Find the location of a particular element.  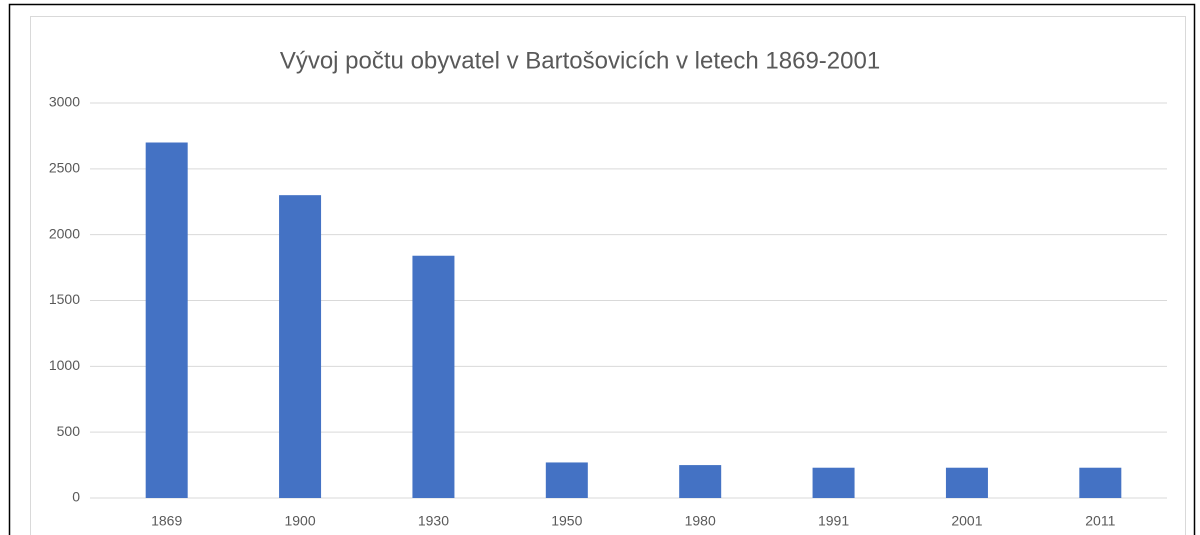

y-tick-label: 3000 is located at coordinates (64, 102).